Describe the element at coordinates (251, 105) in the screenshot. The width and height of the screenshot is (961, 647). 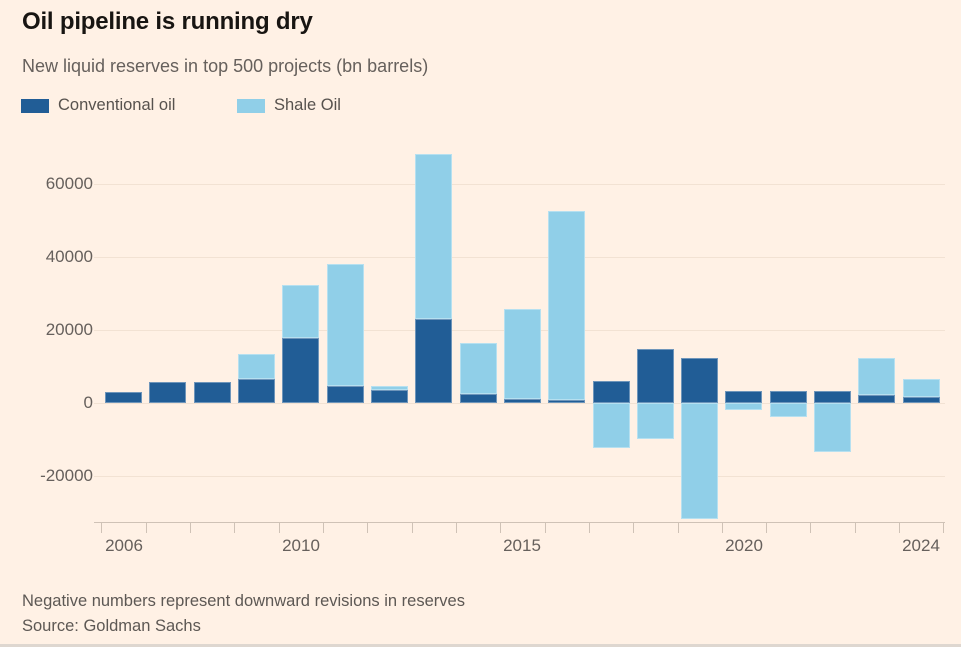
I see `shale-oil-swatch-icon` at that location.